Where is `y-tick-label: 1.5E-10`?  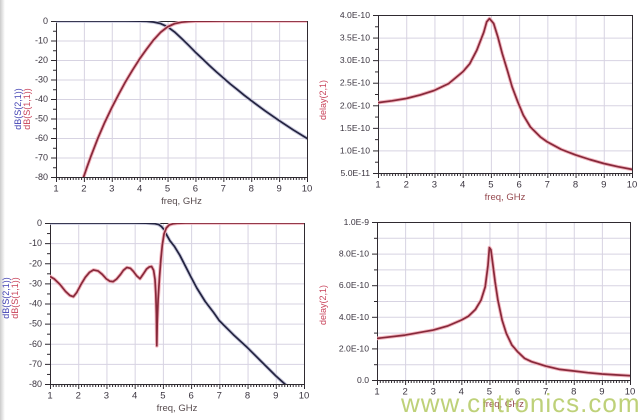 y-tick-label: 1.5E-10 is located at coordinates (355, 128).